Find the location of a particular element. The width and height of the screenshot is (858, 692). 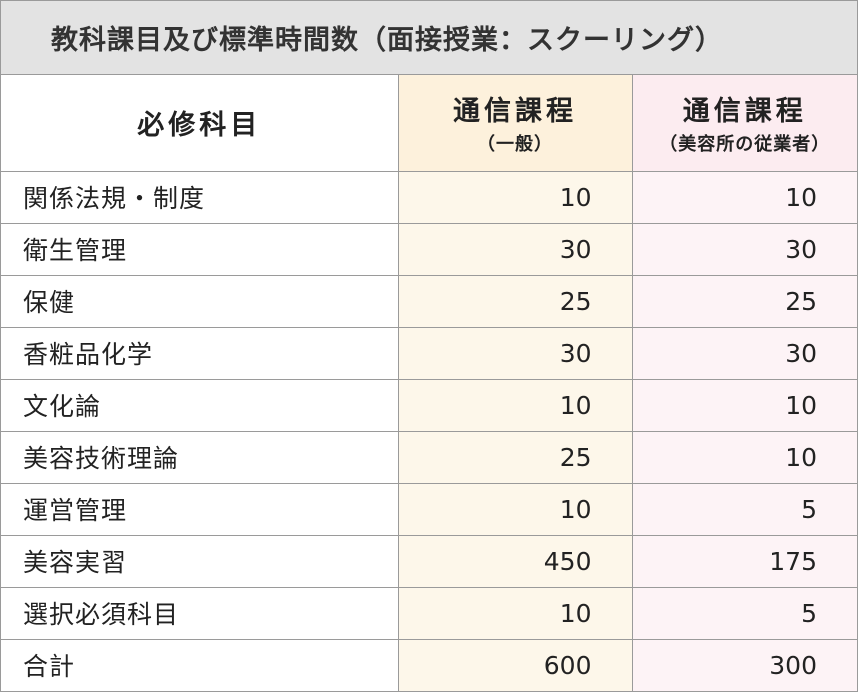

table-row: 保健 25 25 is located at coordinates (429, 301).